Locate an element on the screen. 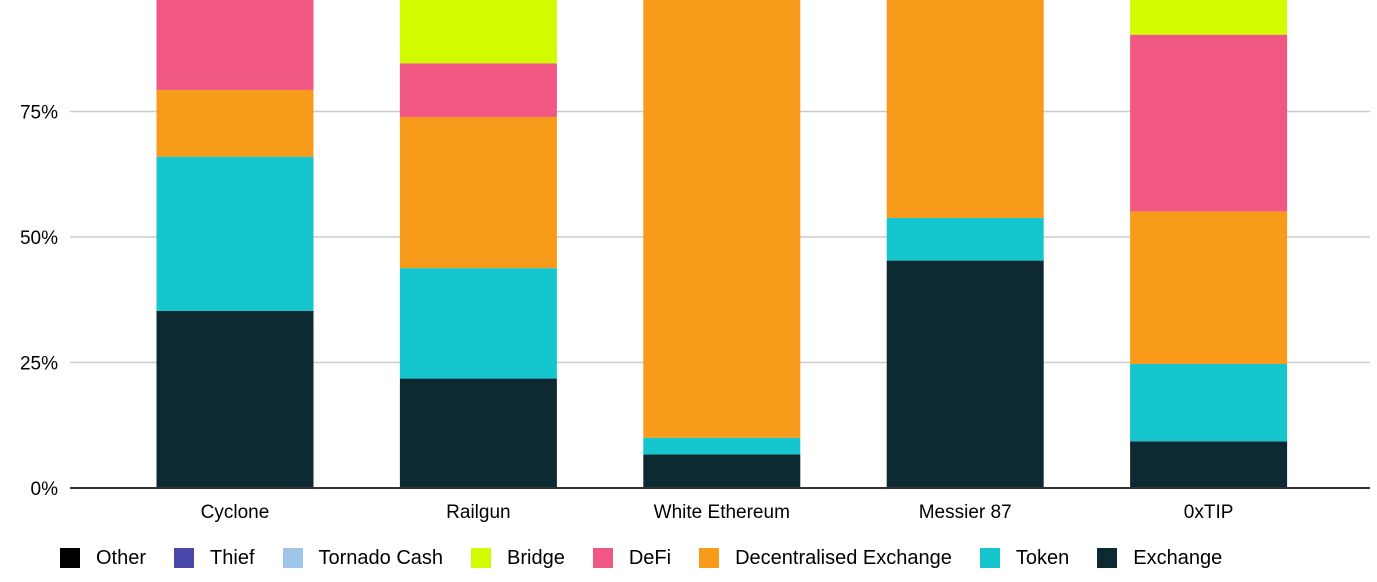 This screenshot has width=1377, height=582. legend-item: Thief is located at coordinates (214, 558).